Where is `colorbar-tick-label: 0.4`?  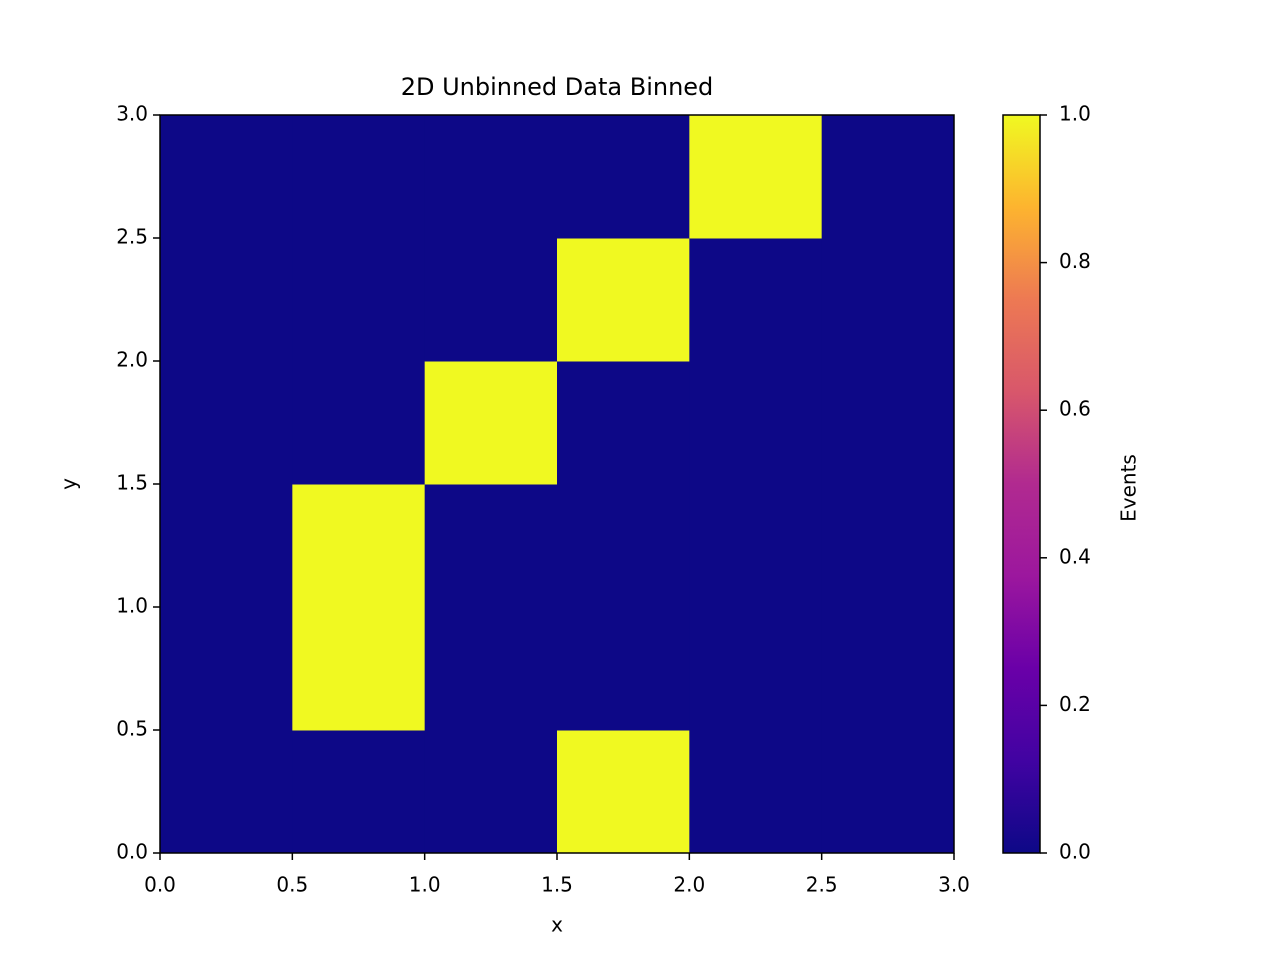 colorbar-tick-label: 0.4 is located at coordinates (1075, 556).